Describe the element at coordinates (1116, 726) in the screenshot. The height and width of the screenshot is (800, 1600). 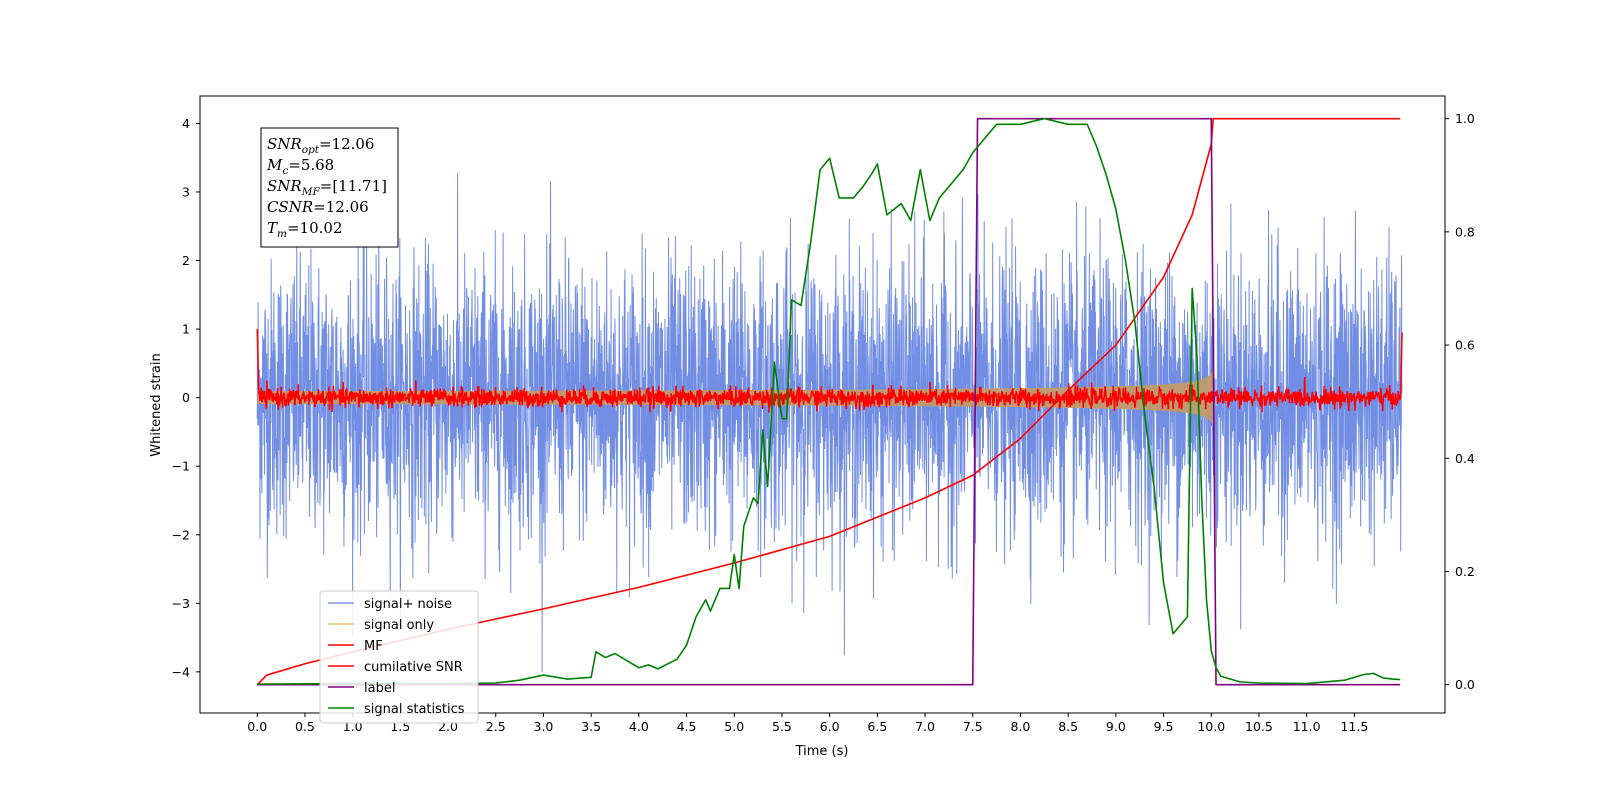
I see `x-tick-label: 9.0` at that location.